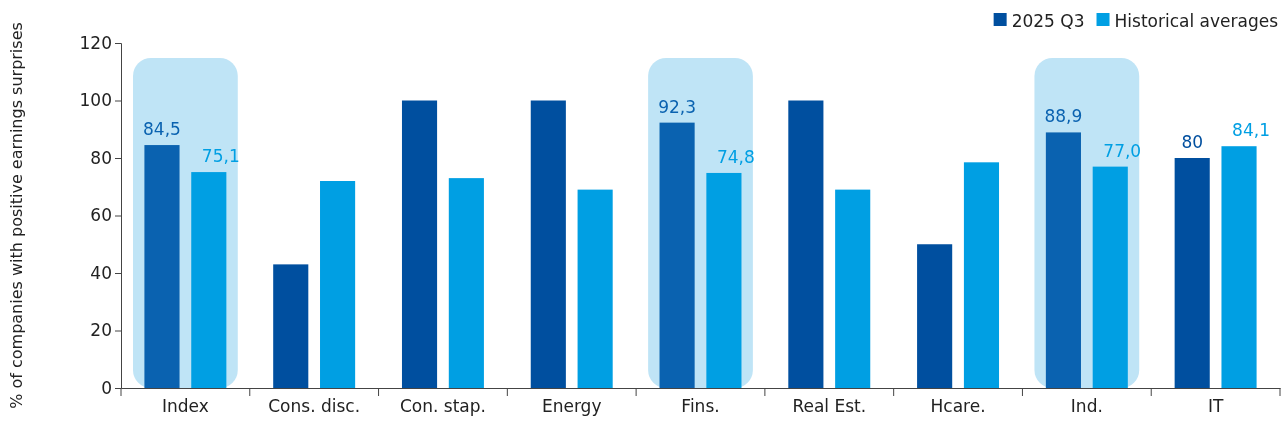 This screenshot has height=432, width=1282. I want to click on y-tick-label: 120, so click(95, 42).